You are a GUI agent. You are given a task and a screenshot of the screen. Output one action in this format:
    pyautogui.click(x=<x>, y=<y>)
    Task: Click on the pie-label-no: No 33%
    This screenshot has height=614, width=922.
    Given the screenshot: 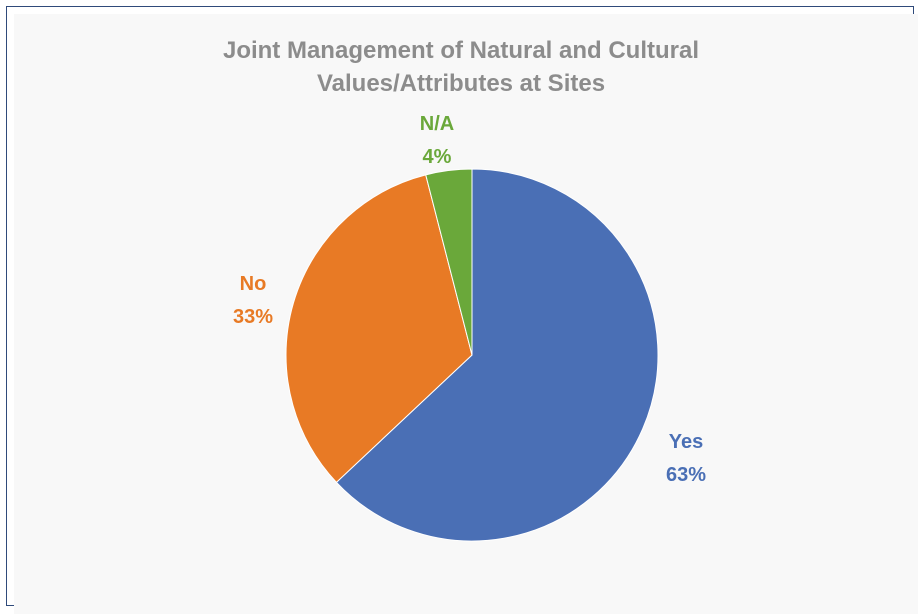 What is the action you would take?
    pyautogui.click(x=253, y=300)
    